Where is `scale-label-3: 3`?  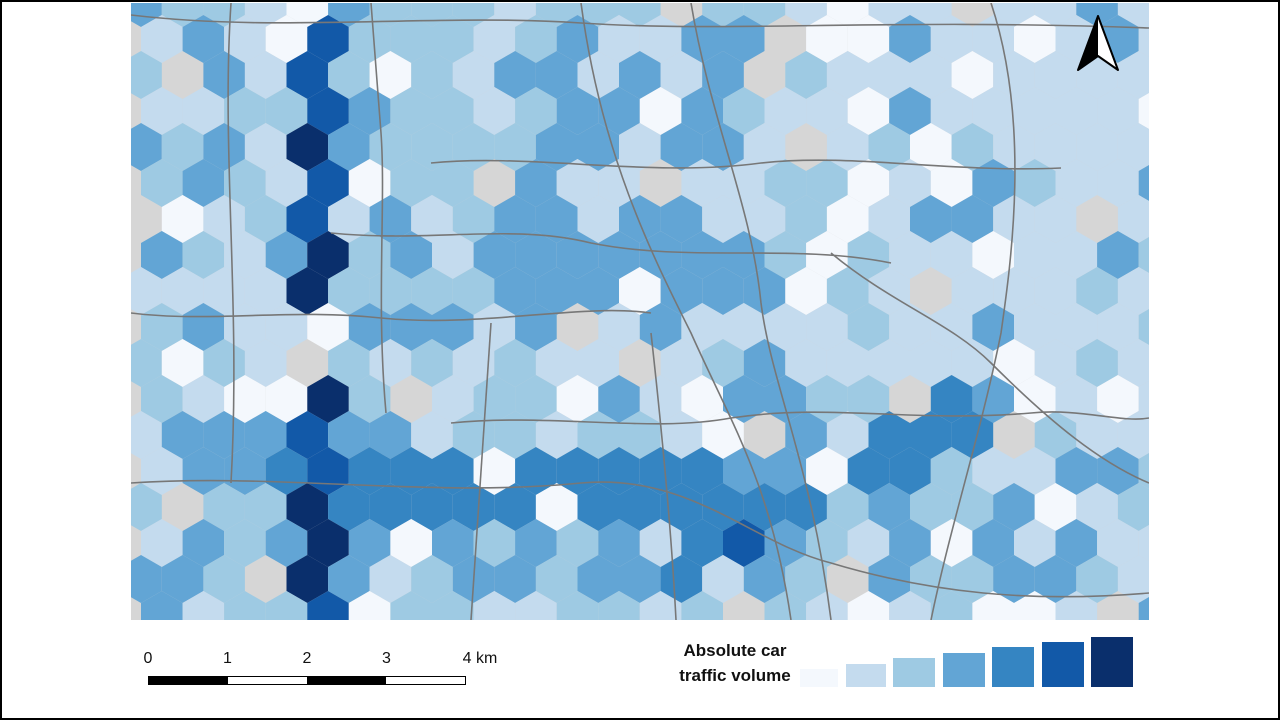 scale-label-3: 3 is located at coordinates (386, 658).